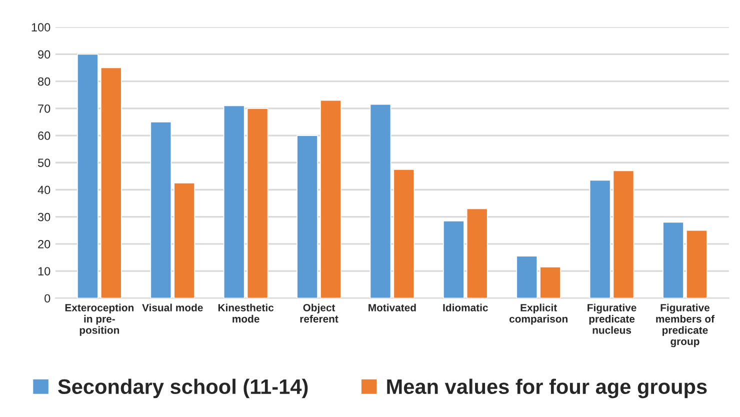 The height and width of the screenshot is (417, 740). Describe the element at coordinates (44, 163) in the screenshot. I see `y-tick-label: 50` at that location.